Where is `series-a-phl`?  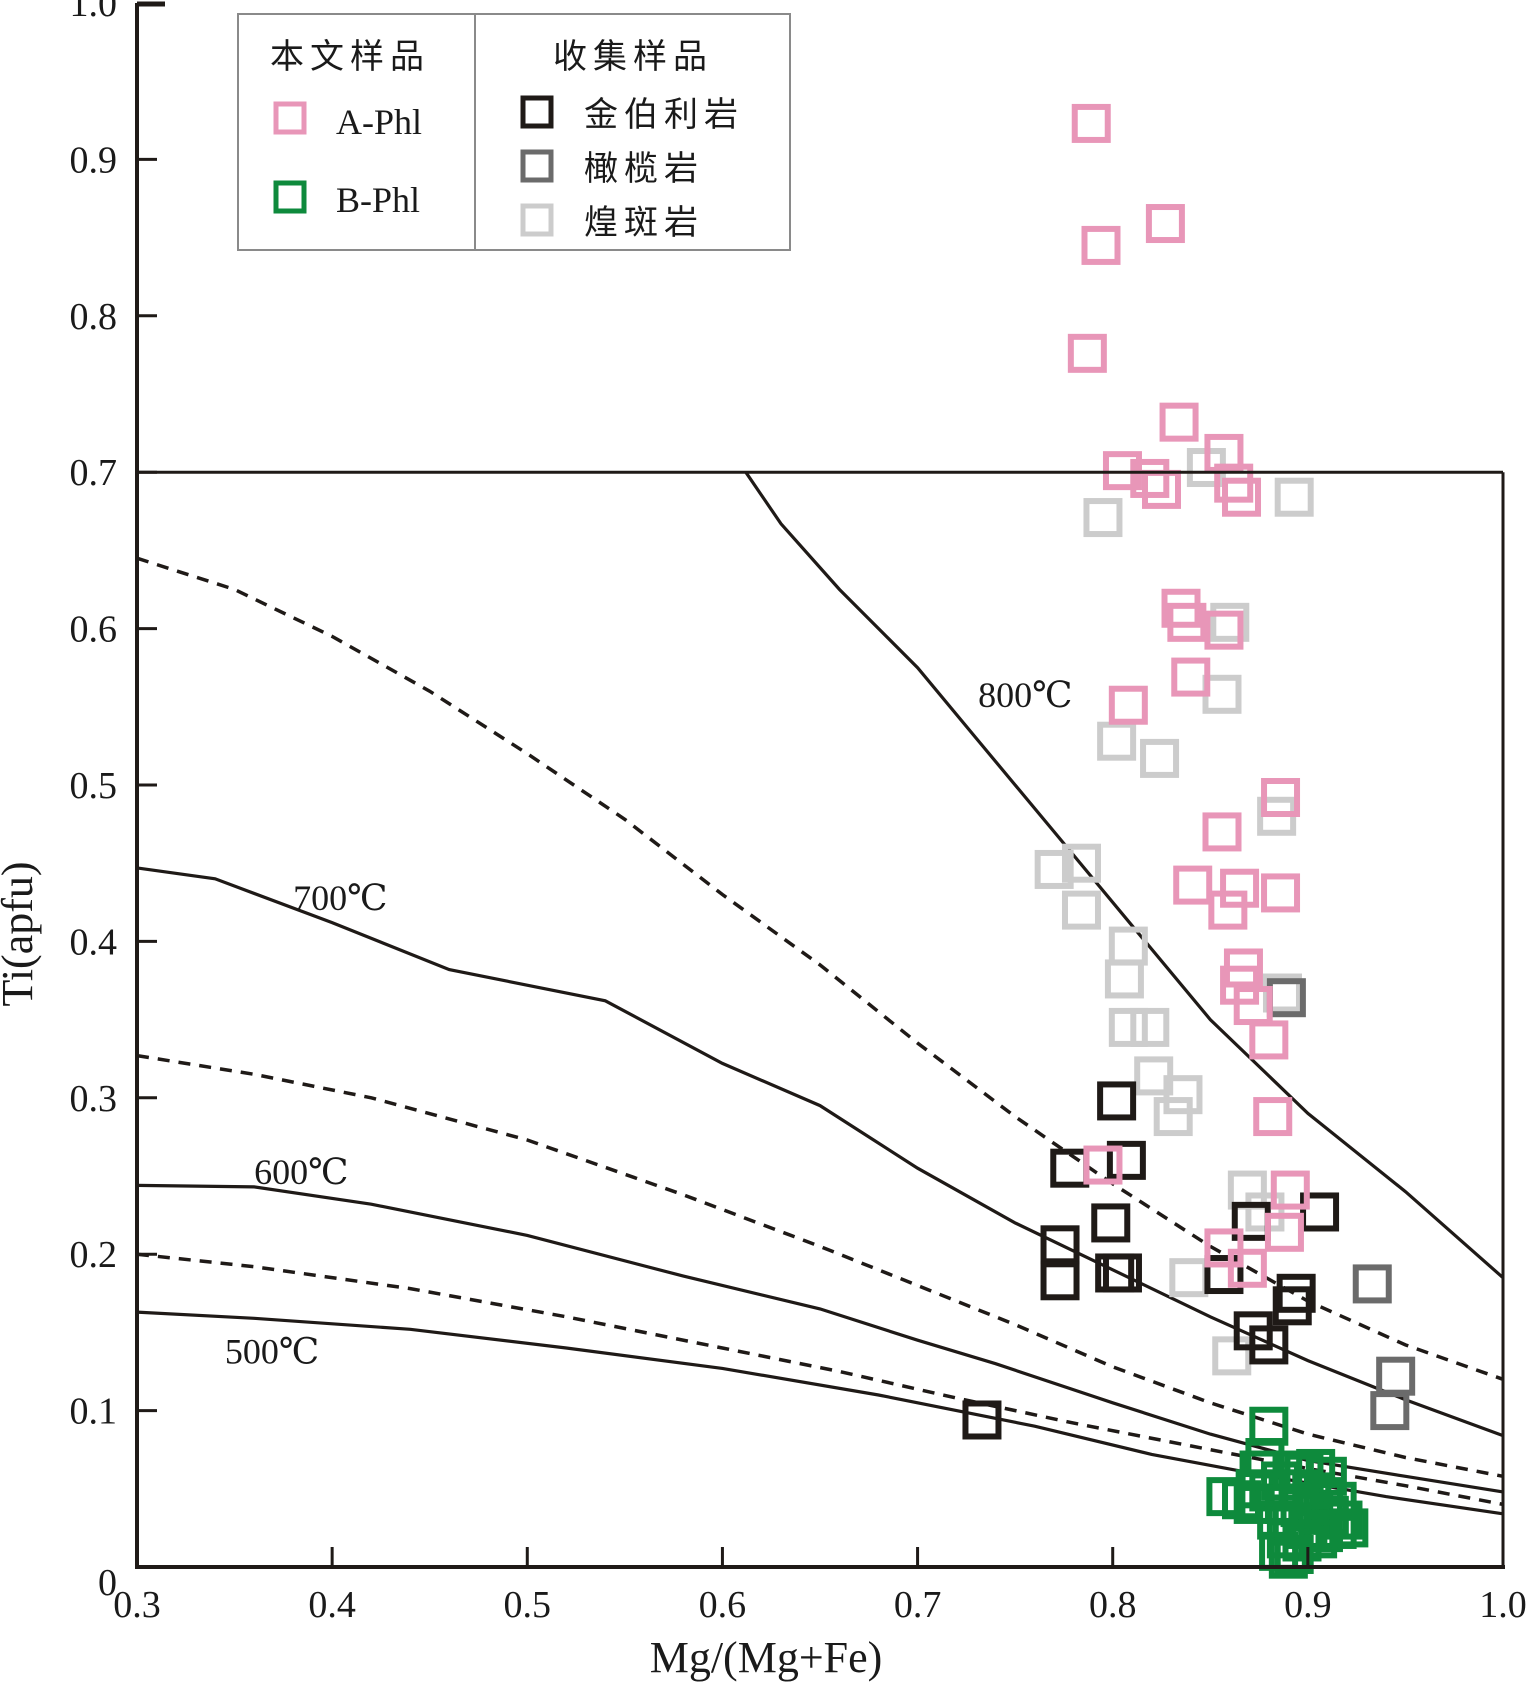 series-a-phl is located at coordinates (1188, 695).